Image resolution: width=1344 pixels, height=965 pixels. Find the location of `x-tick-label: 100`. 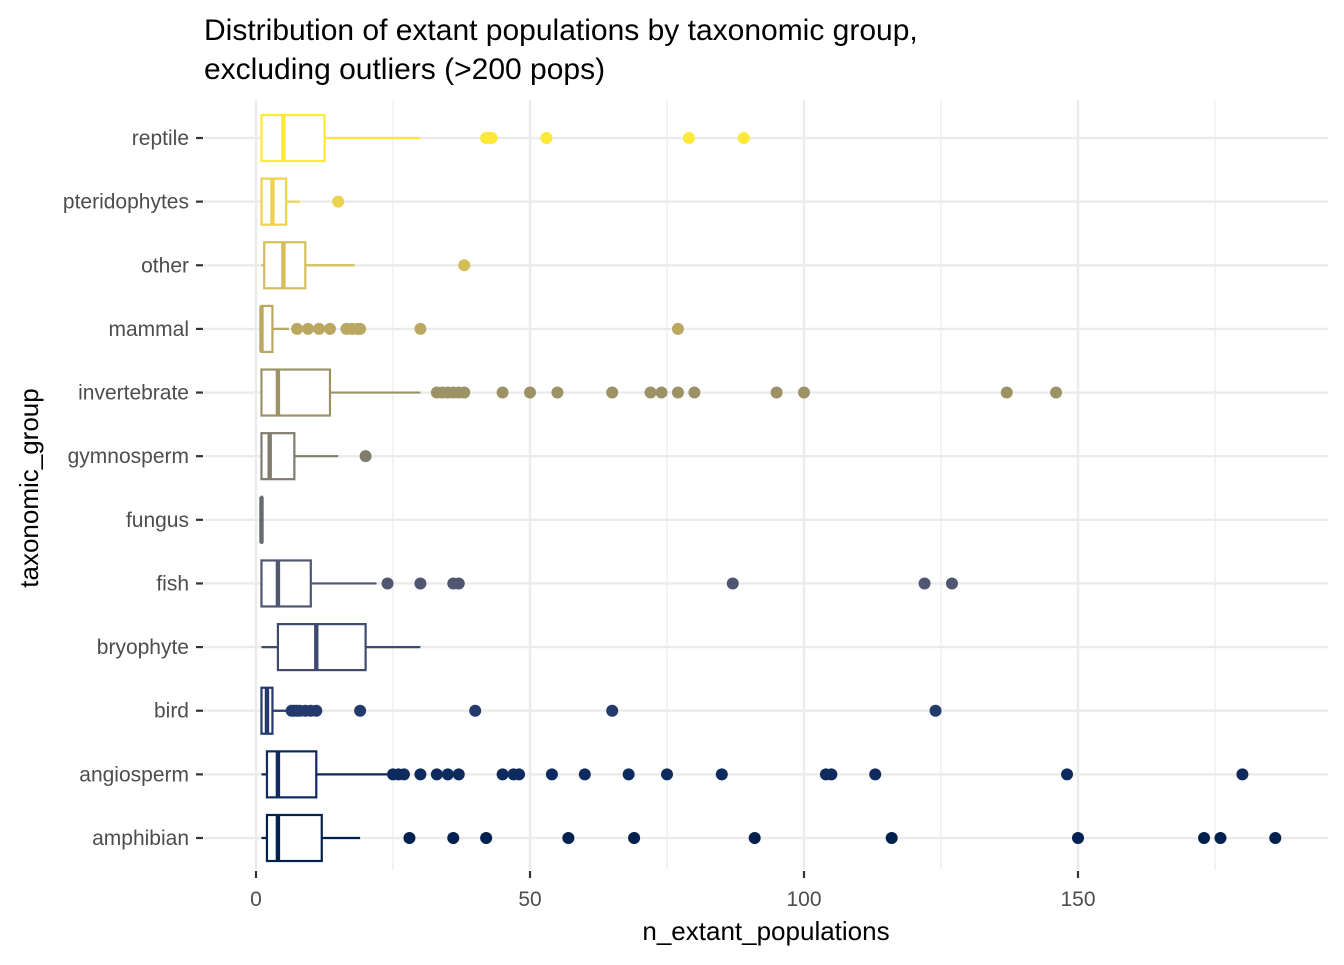

x-tick-label: 100 is located at coordinates (803, 899).